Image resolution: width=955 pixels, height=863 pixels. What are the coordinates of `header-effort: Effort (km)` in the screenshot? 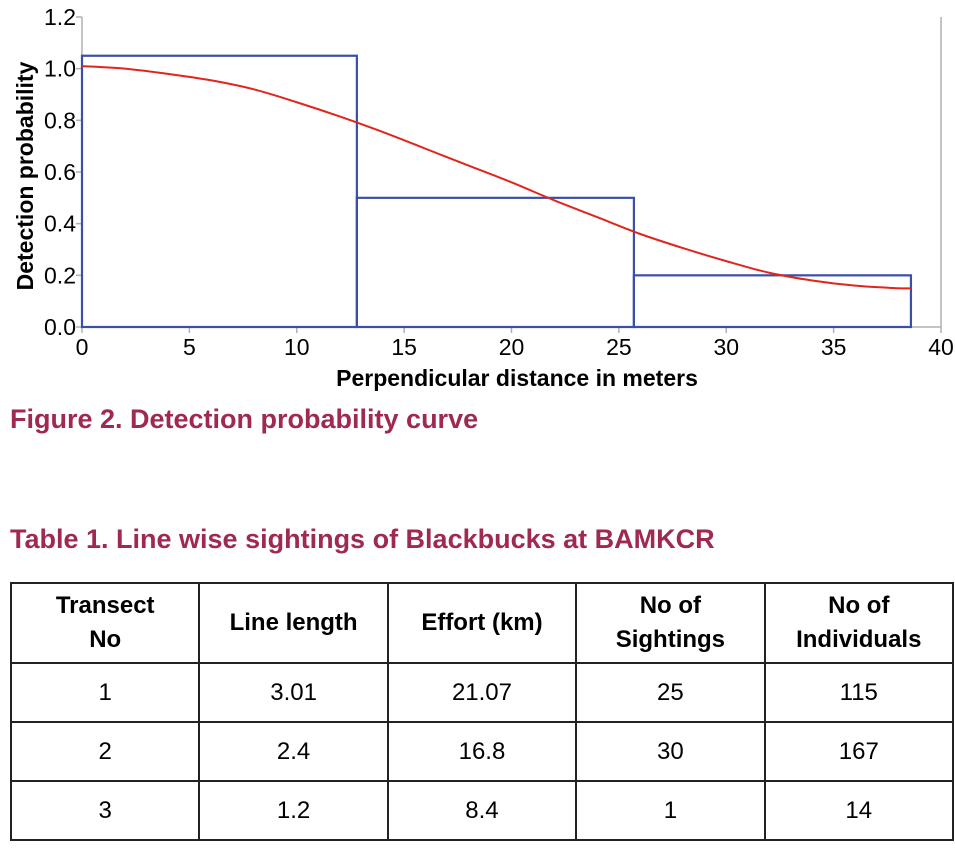 It's located at (482, 623).